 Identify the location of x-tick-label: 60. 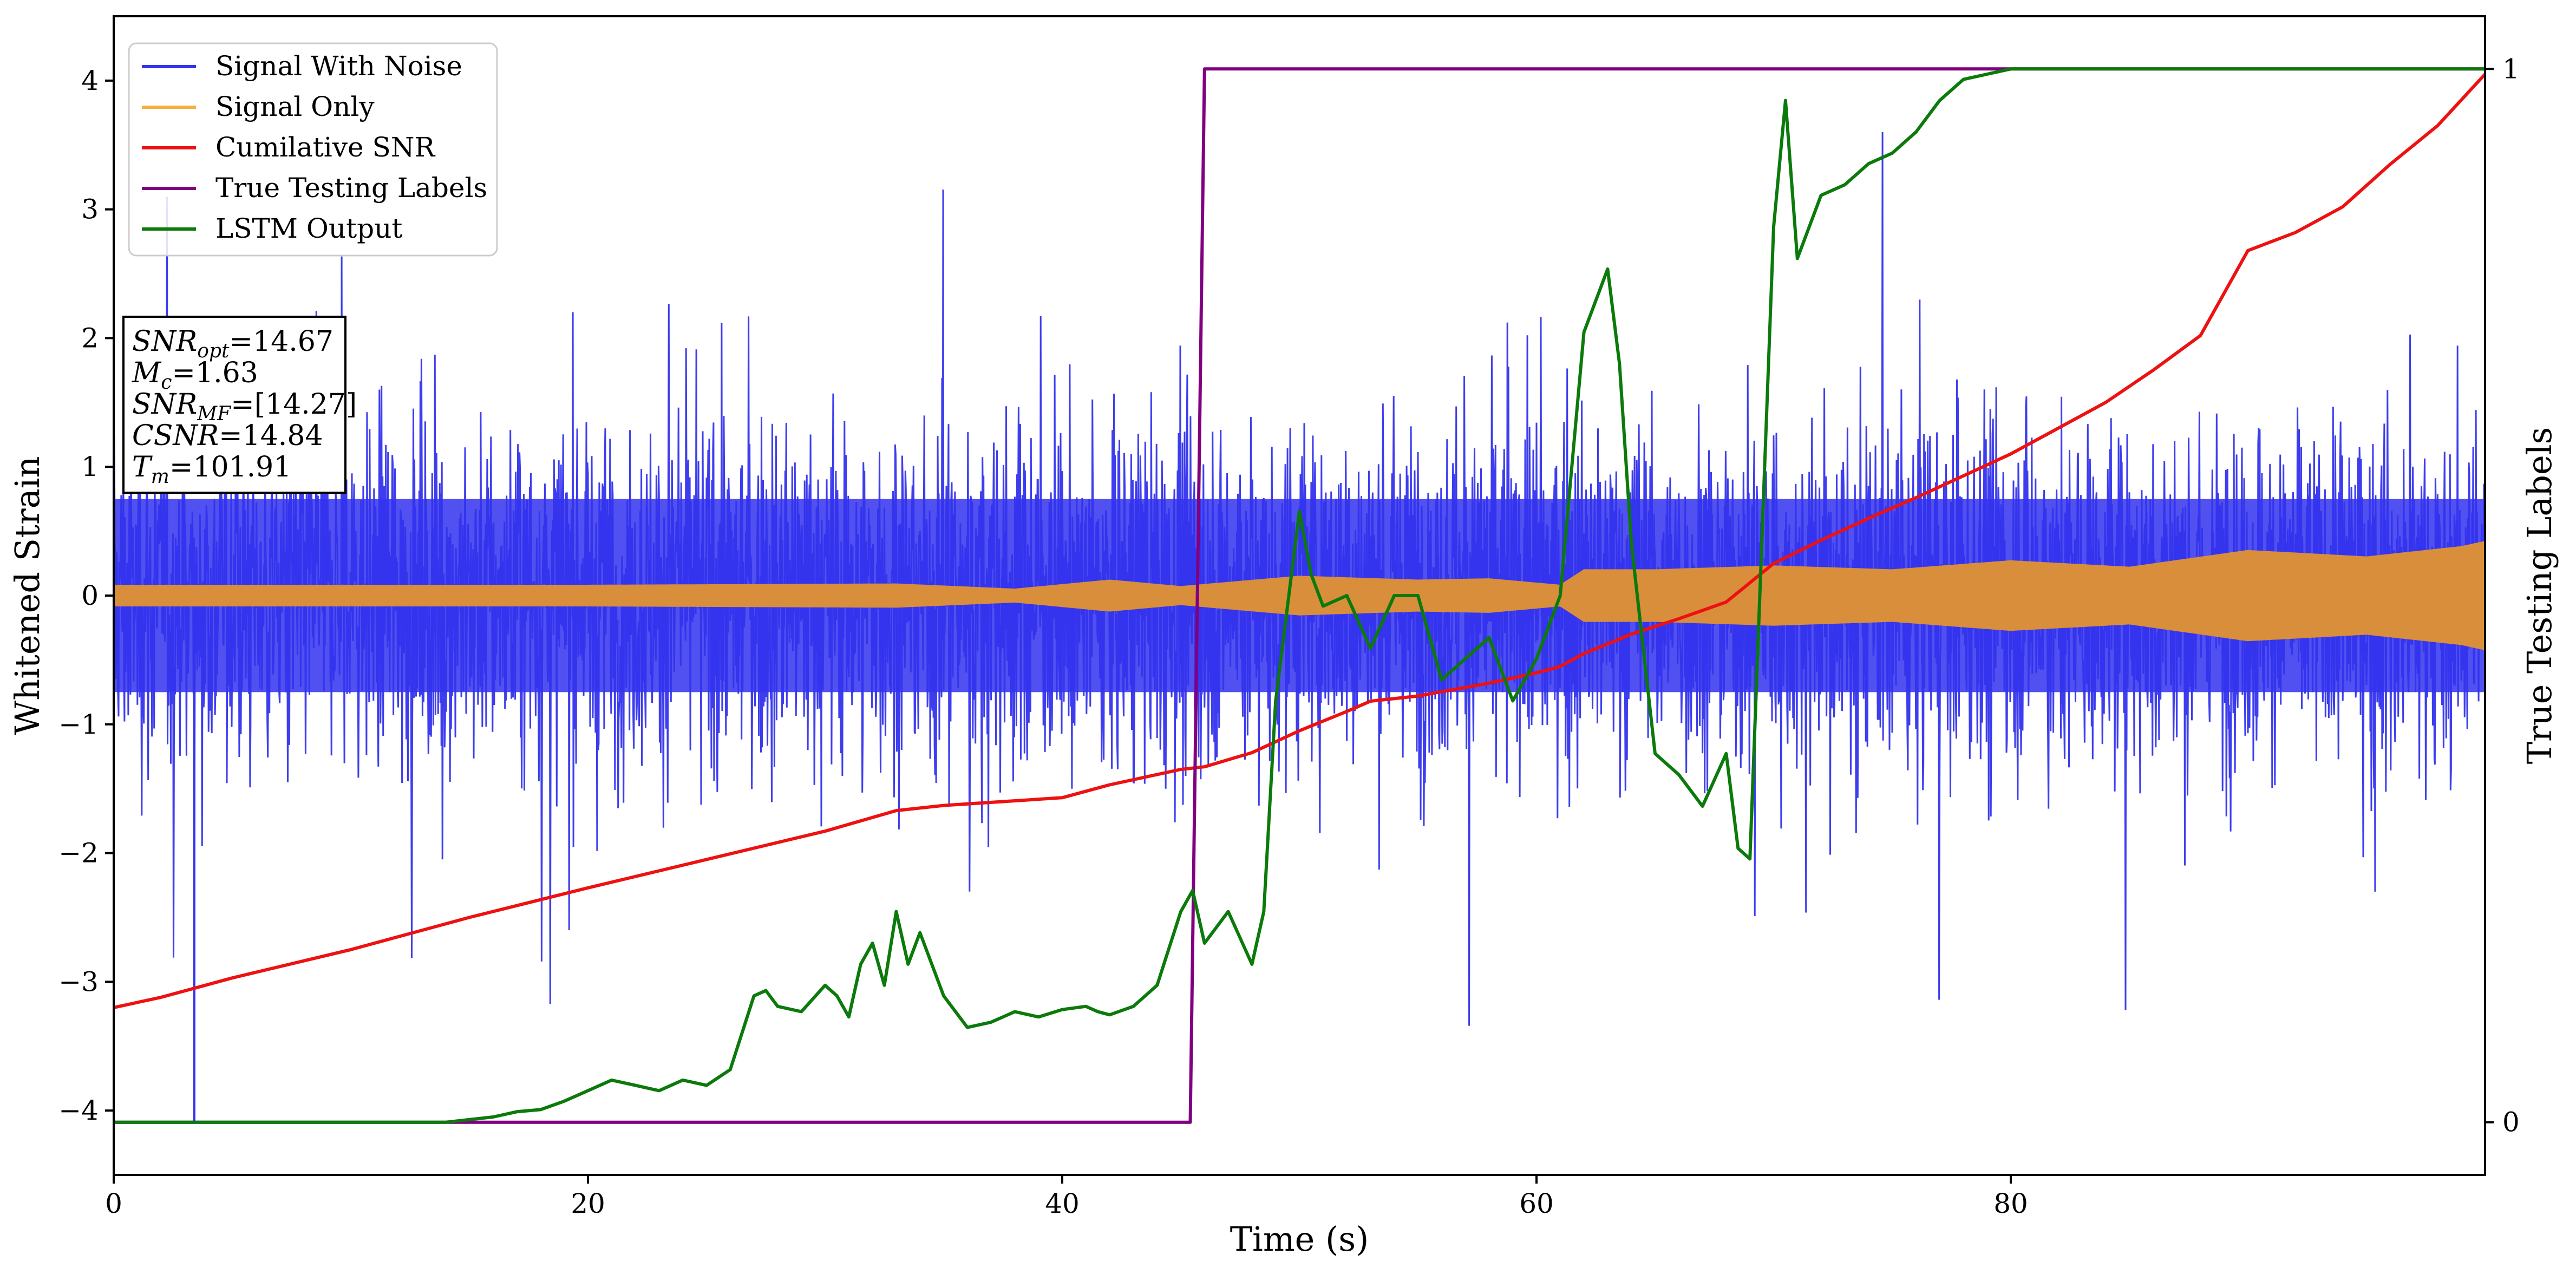
(1536, 1203).